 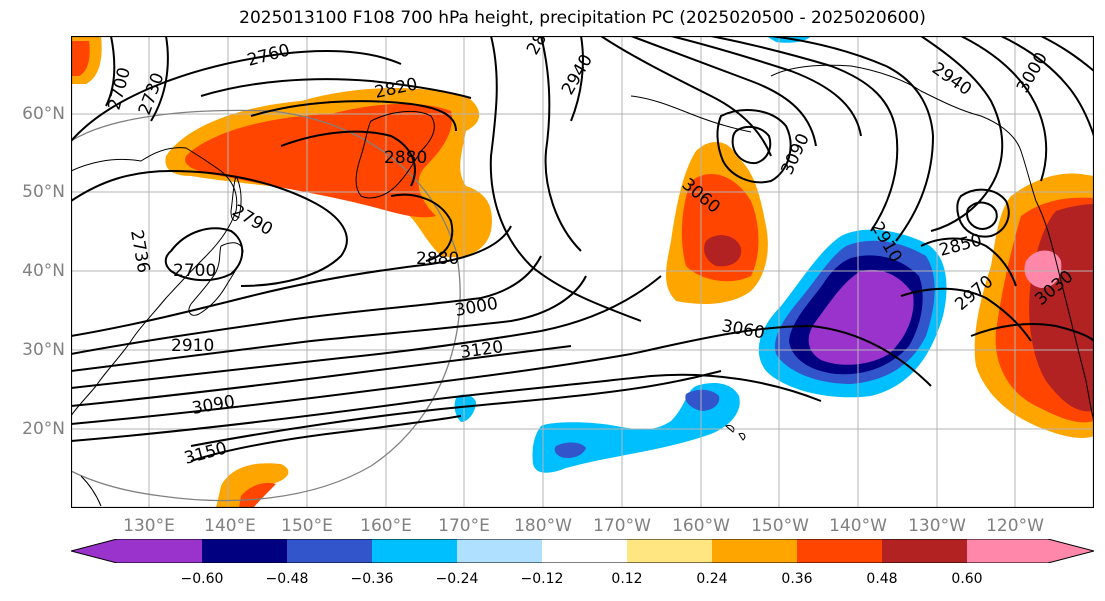 What do you see at coordinates (464, 526) in the screenshot?
I see `lon-label-170e: 170°E` at bounding box center [464, 526].